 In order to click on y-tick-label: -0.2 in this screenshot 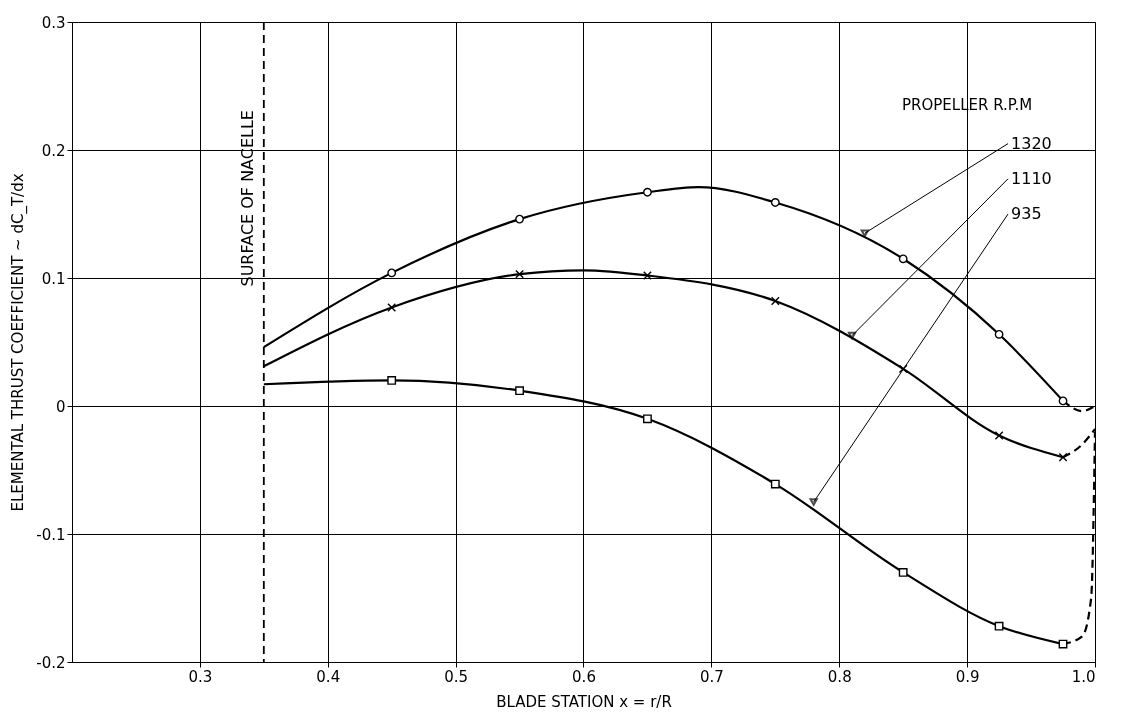, I will do `click(51, 662)`.